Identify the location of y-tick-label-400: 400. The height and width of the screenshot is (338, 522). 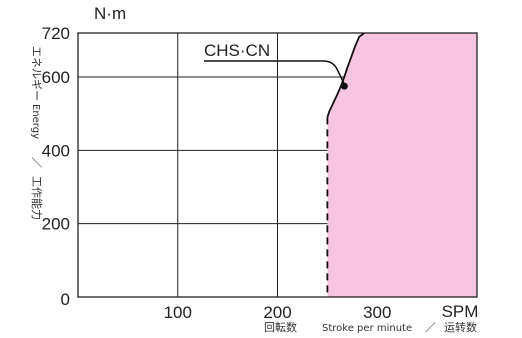
(56, 150).